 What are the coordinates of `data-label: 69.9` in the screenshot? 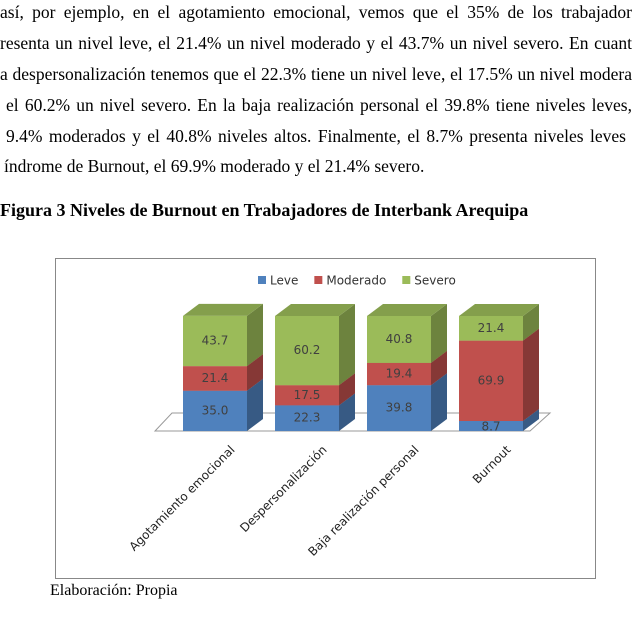 It's located at (491, 380).